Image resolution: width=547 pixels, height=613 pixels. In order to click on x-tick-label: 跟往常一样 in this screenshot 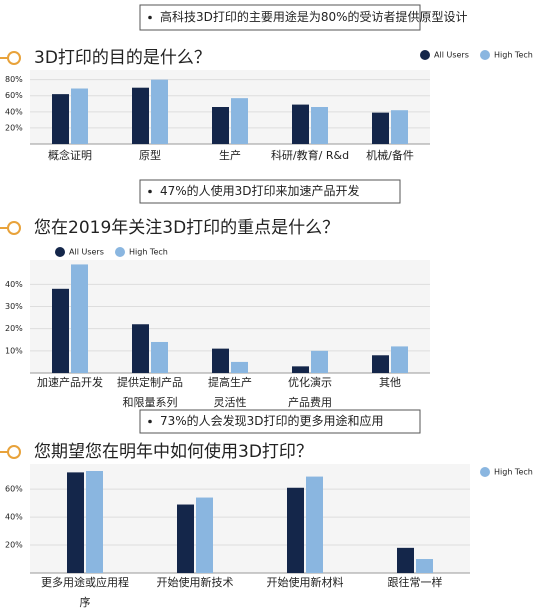, I will do `click(415, 582)`.